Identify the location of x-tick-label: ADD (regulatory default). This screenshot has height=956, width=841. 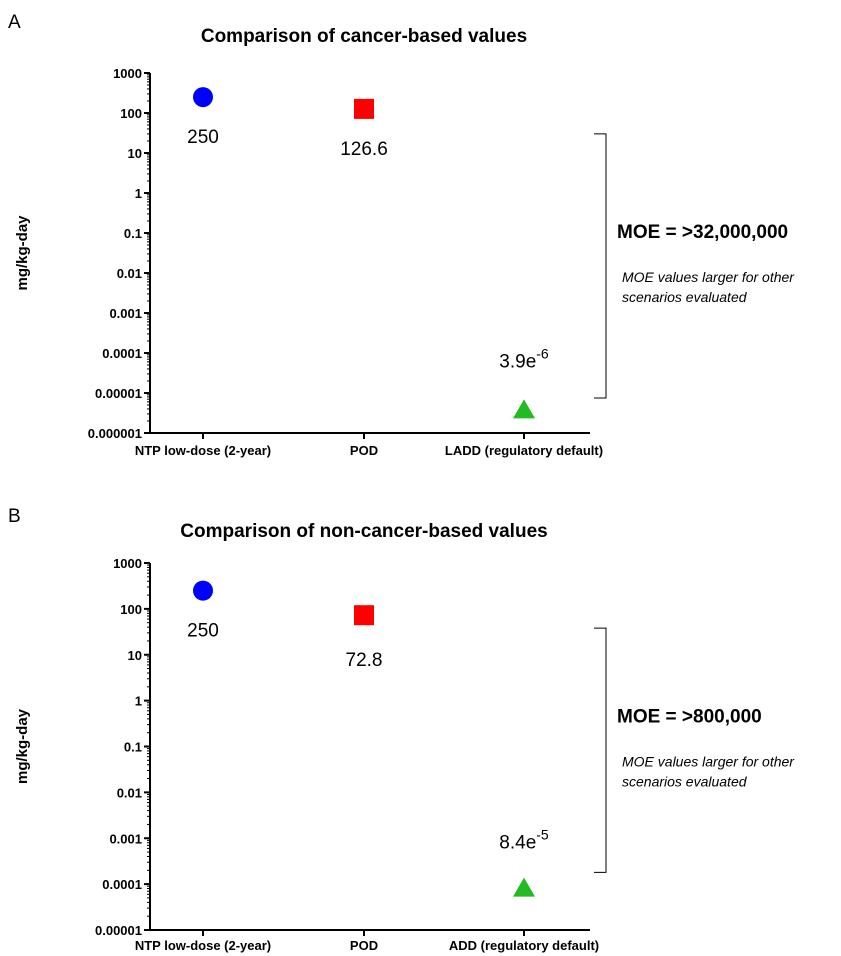
(524, 945).